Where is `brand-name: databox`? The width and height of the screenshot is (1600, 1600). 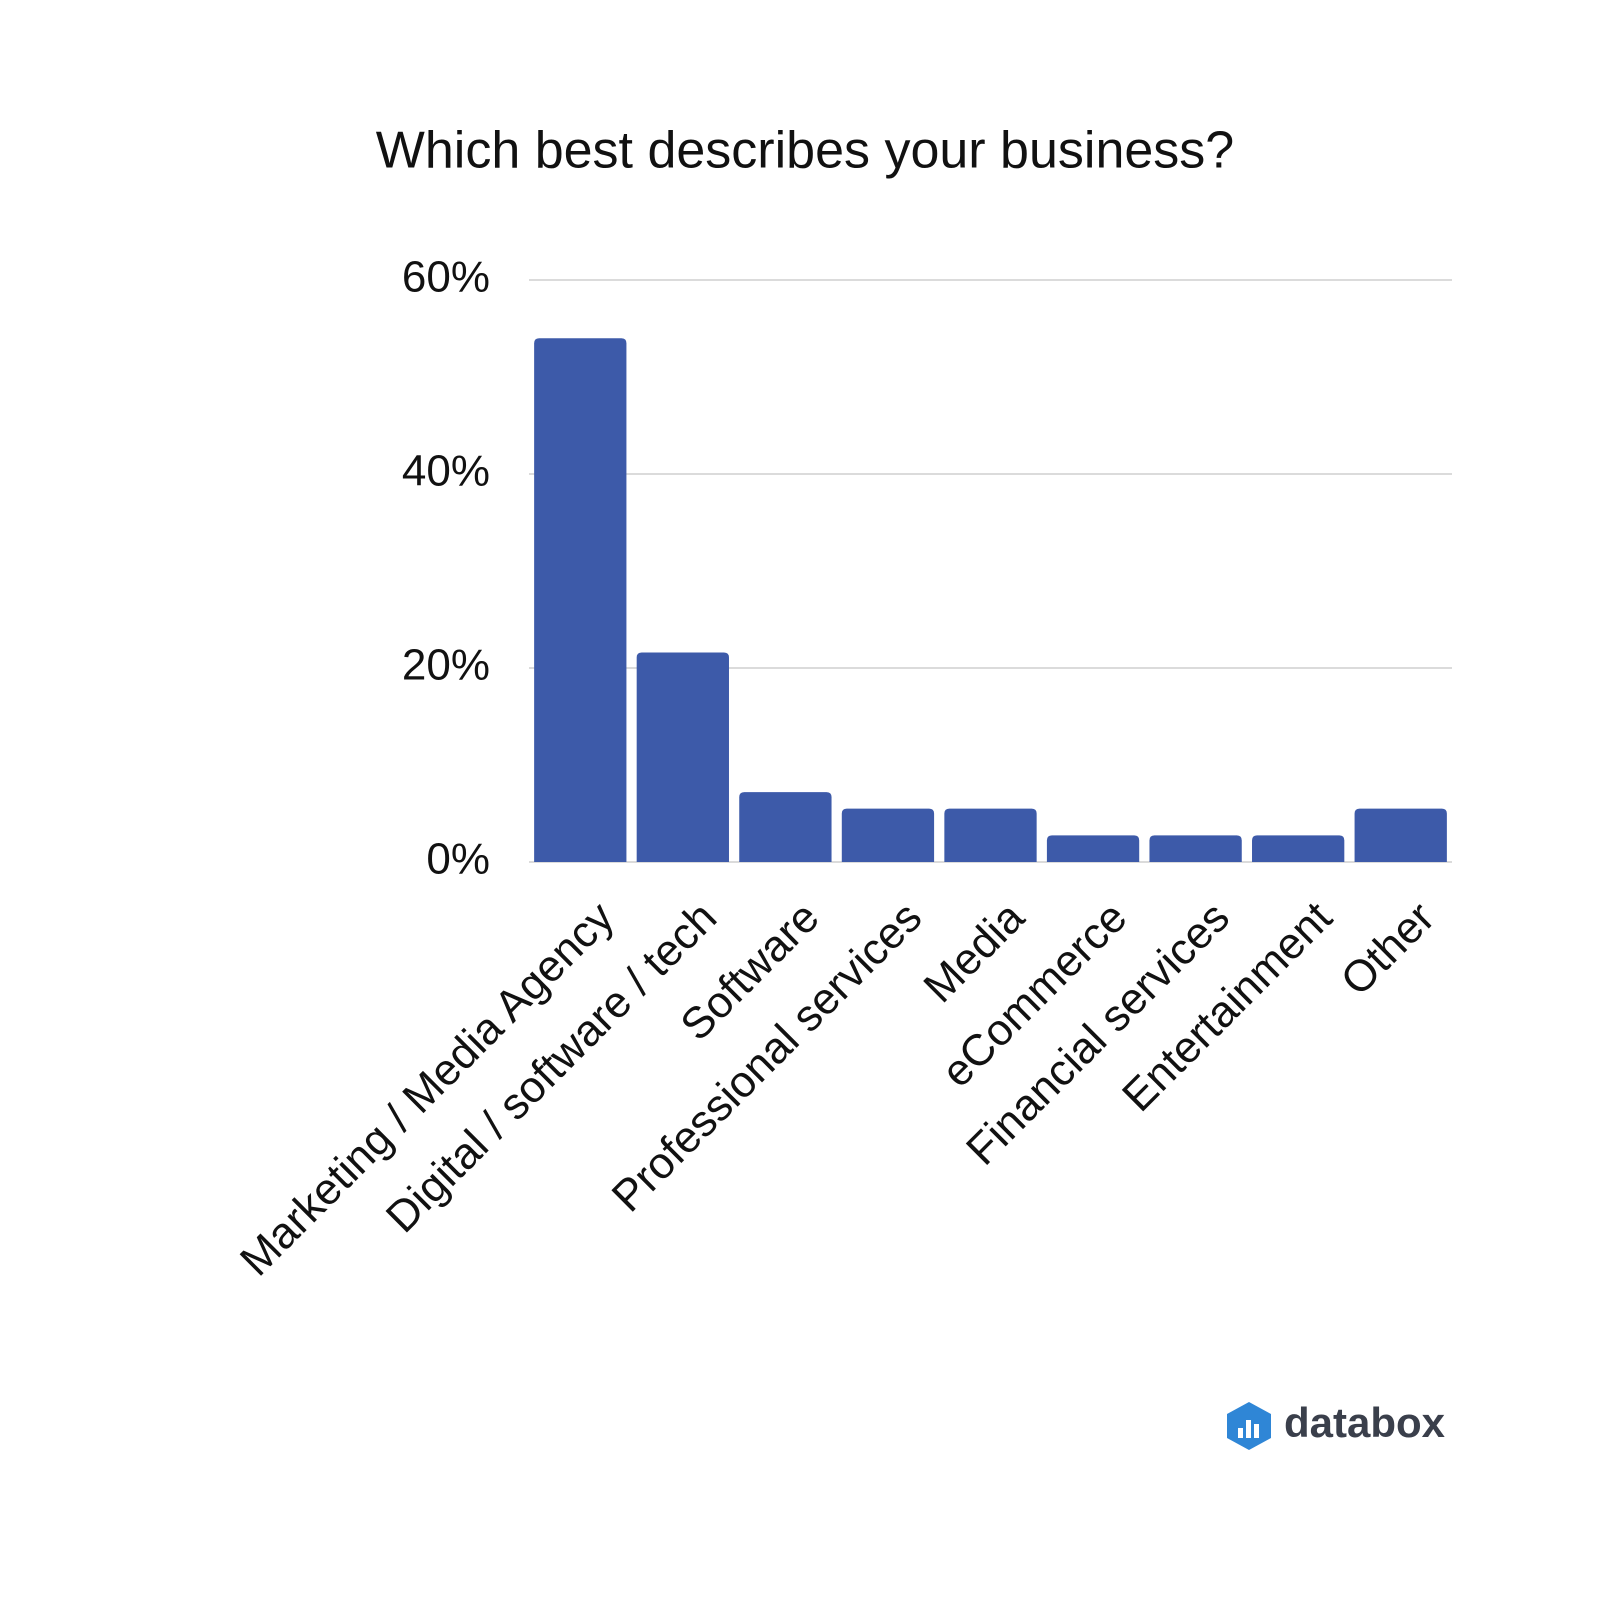 brand-name: databox is located at coordinates (1365, 1422).